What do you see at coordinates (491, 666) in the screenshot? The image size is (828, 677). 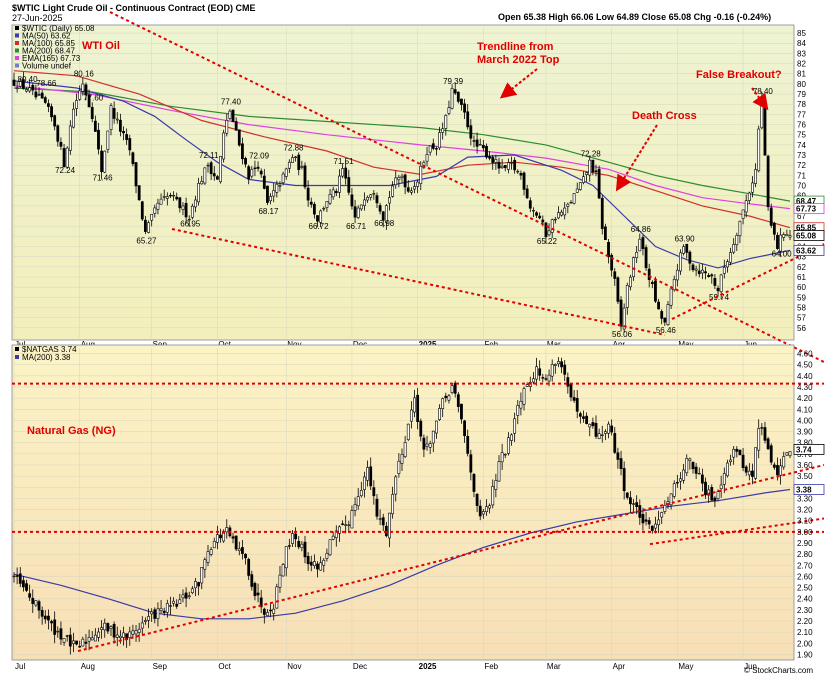 I see `month-tick-label: Feb` at bounding box center [491, 666].